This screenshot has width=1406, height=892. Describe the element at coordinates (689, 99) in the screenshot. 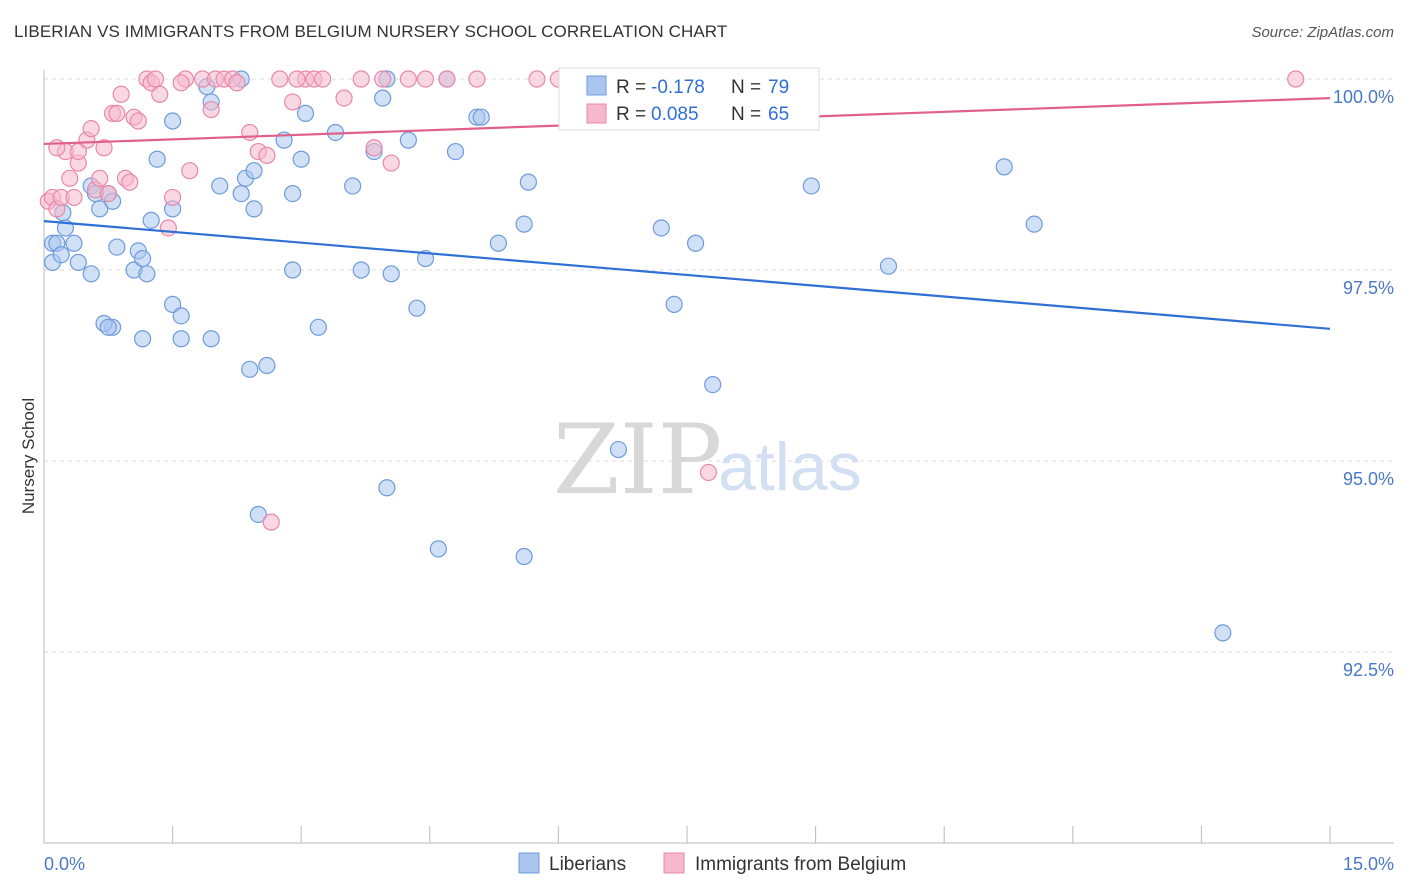

I see `stats-legend: R = -0.178 N = 79 R = 0.085 N = 65` at that location.